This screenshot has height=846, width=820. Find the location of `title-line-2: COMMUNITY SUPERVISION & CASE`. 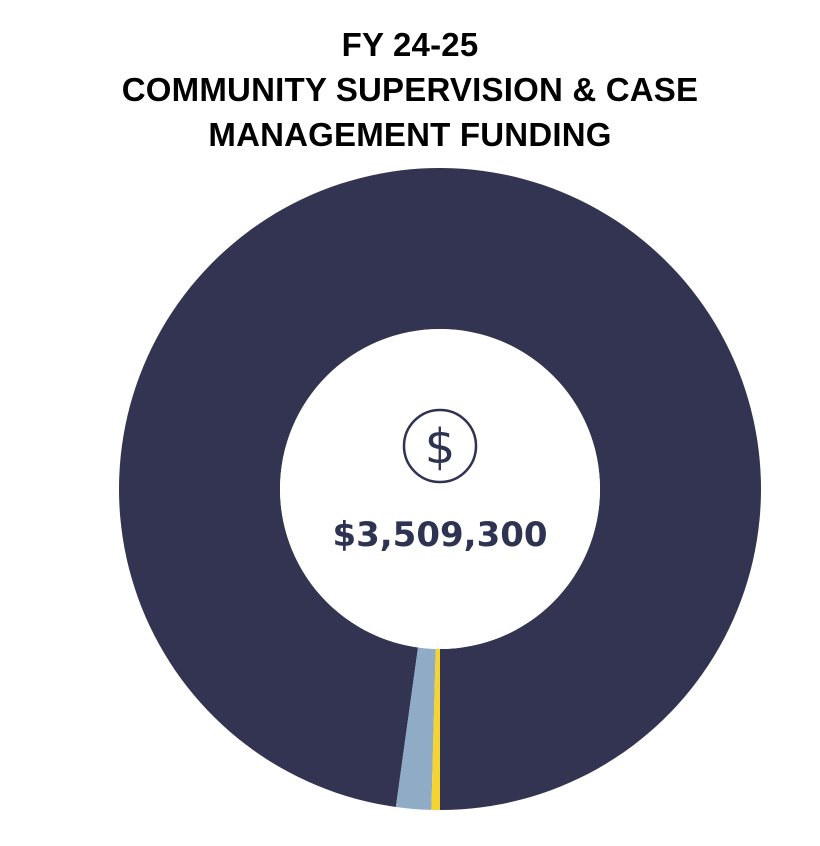

title-line-2: COMMUNITY SUPERVISION & CASE is located at coordinates (410, 89).